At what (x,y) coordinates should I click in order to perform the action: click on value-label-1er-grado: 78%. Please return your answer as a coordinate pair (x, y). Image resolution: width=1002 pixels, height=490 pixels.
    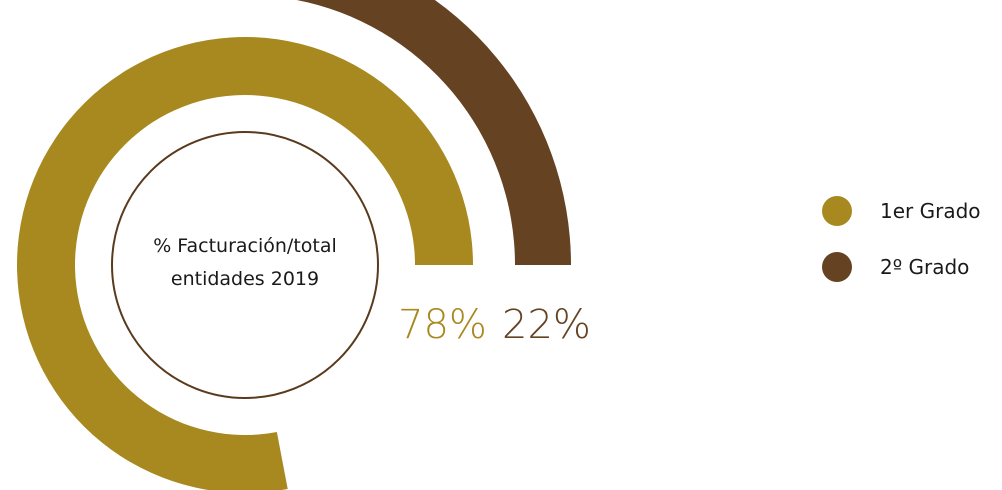
    Looking at the image, I should click on (442, 325).